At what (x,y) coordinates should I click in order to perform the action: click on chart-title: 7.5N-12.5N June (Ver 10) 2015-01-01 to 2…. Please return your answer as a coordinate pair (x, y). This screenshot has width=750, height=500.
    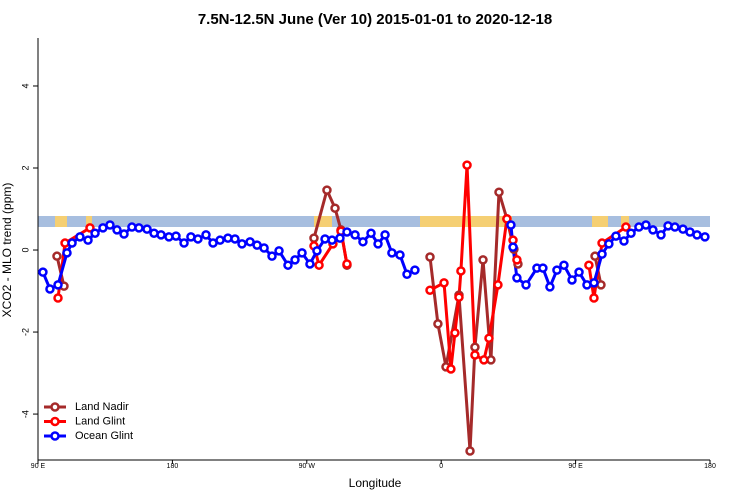
    Looking at the image, I should click on (375, 19).